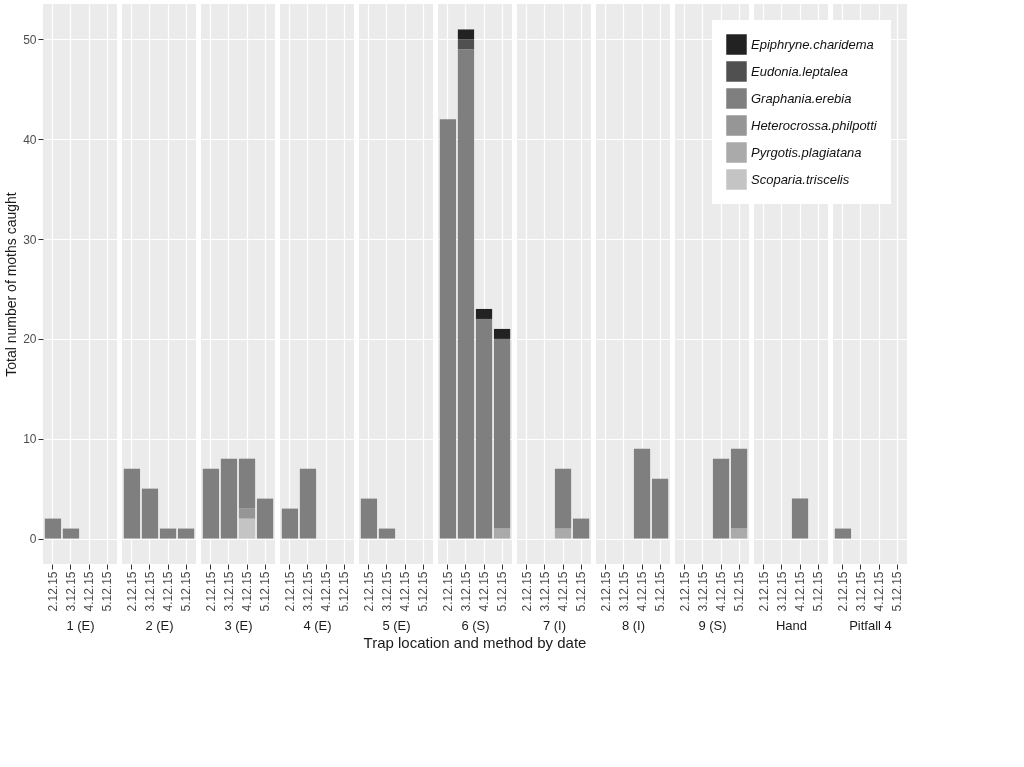  I want to click on text: 1 (E), so click(80, 625).